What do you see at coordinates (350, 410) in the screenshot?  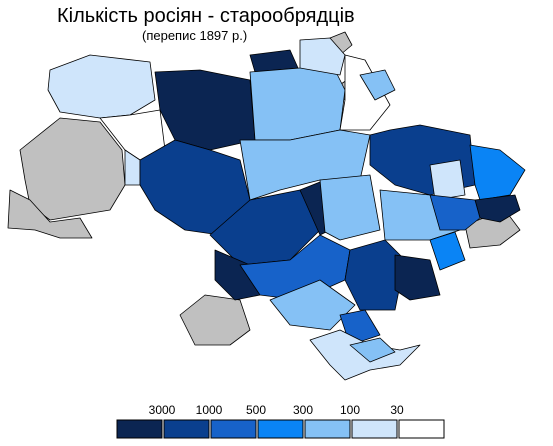 I see `legend-label: 100` at bounding box center [350, 410].